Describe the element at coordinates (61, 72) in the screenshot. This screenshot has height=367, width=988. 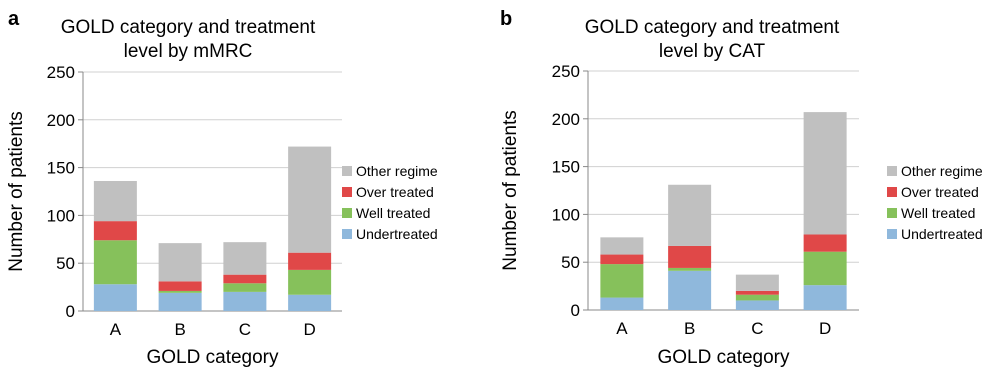
I see `y-tick-label-a-5: 250` at that location.